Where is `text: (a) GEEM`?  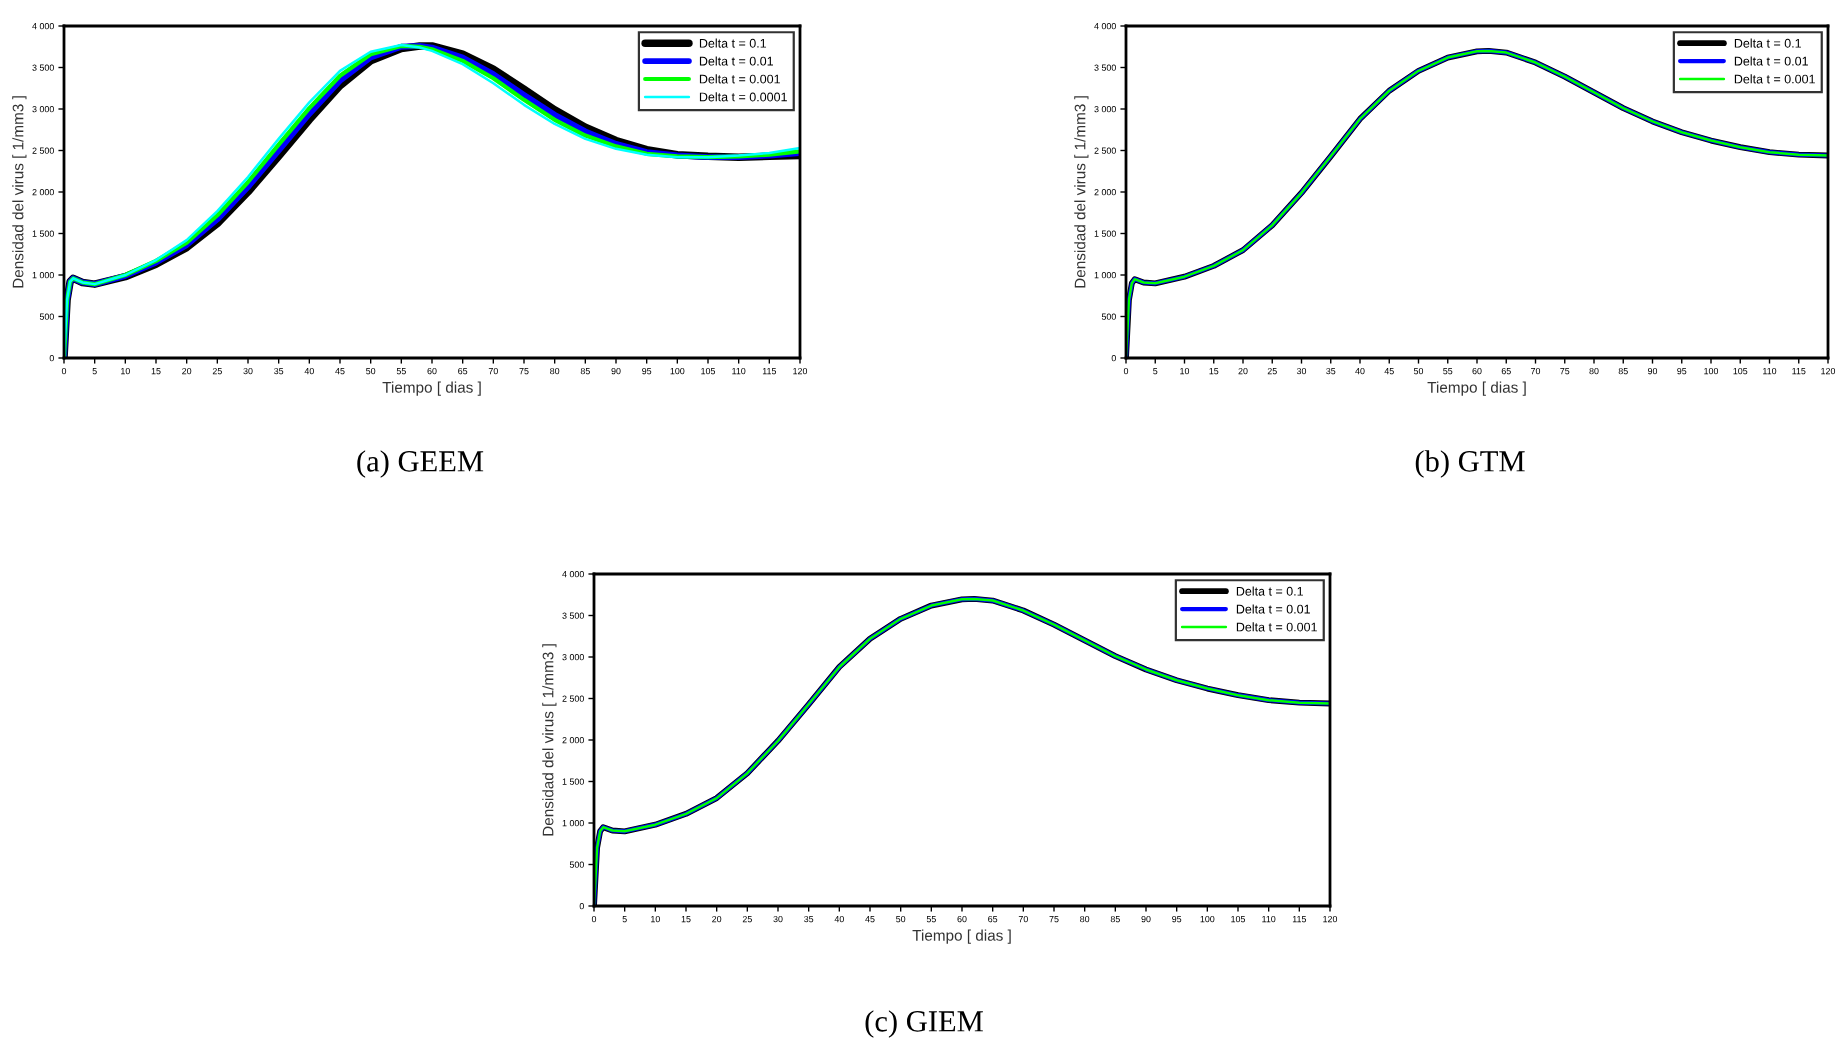
text: (a) GEEM is located at coordinates (420, 464).